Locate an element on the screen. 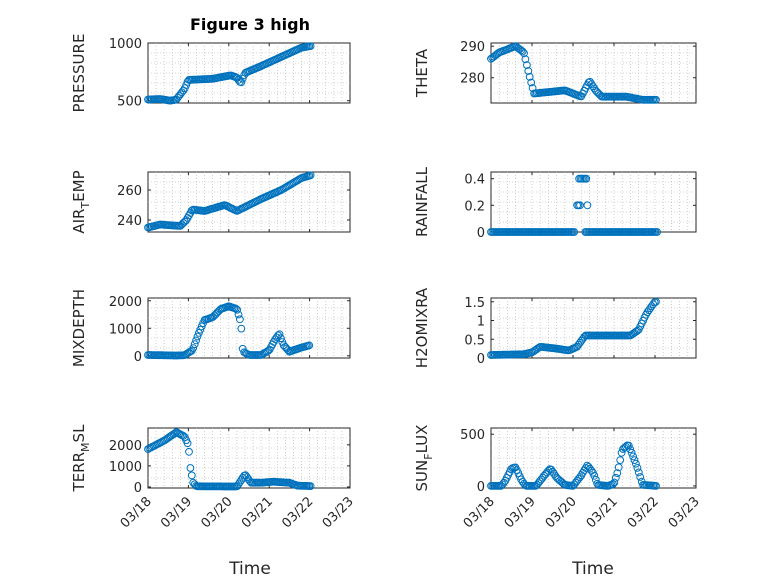 Image resolution: width=778 pixels, height=583 pixels. y-axis-label: PRESSURE is located at coordinates (79, 73).